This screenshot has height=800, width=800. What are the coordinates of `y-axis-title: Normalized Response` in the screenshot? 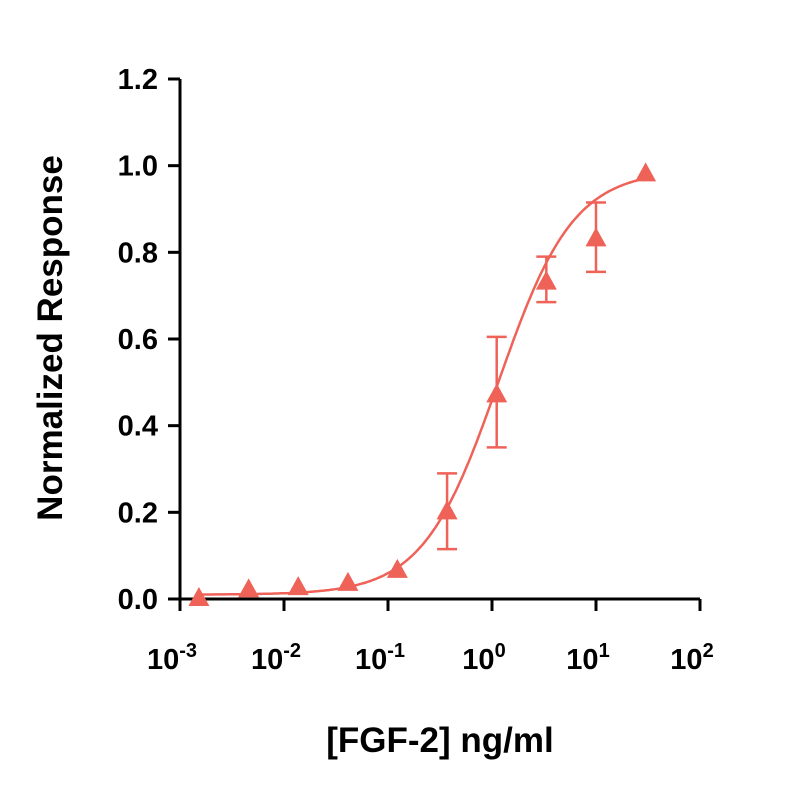 It's located at (50, 338).